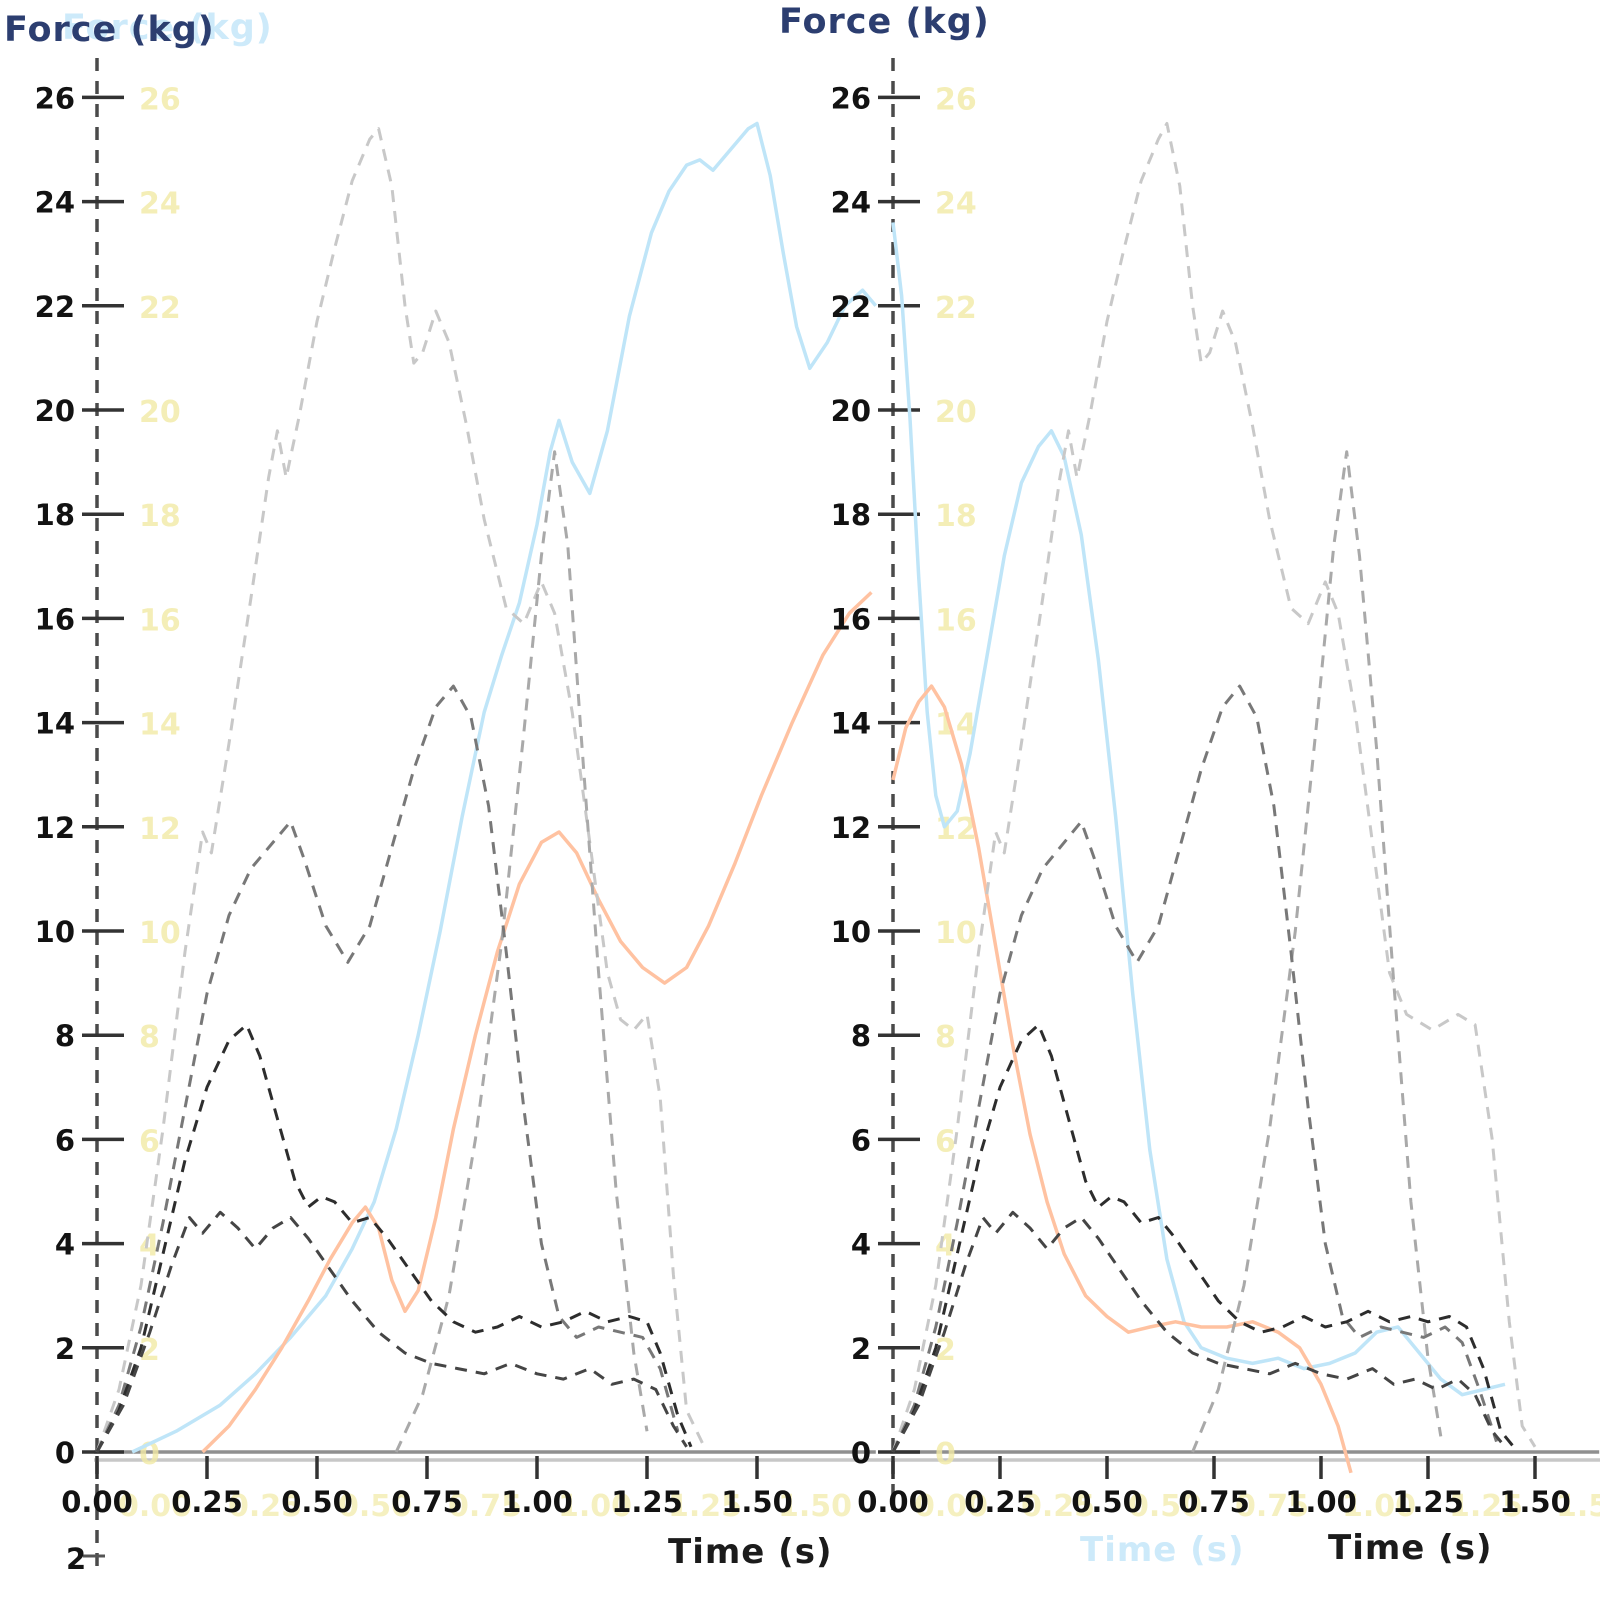 The height and width of the screenshot is (1600, 1600). What do you see at coordinates (109, 30) in the screenshot?
I see `left-y-axis-title: Force (kg)` at bounding box center [109, 30].